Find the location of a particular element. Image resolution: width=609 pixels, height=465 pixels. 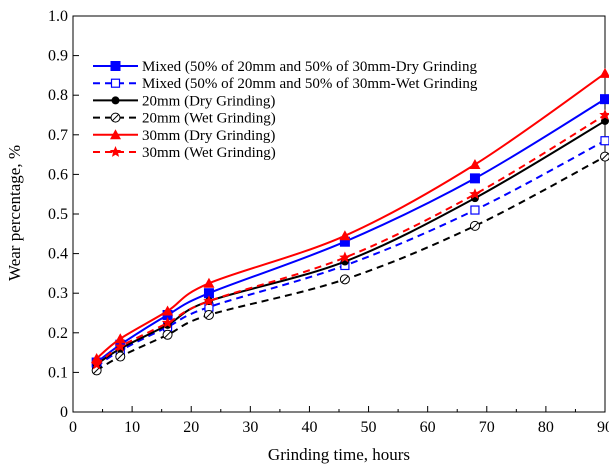

x-tick-label: 10 is located at coordinates (132, 427).